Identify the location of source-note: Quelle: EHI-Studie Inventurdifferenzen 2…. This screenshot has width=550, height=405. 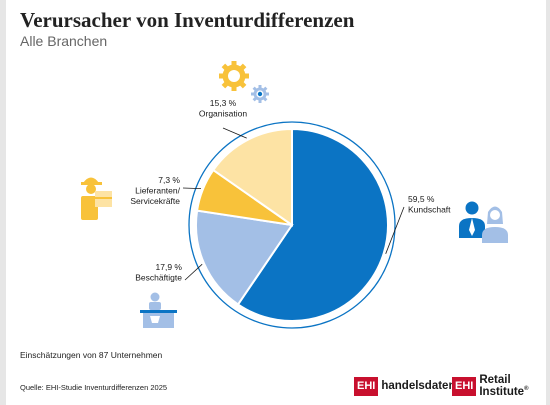
(94, 387).